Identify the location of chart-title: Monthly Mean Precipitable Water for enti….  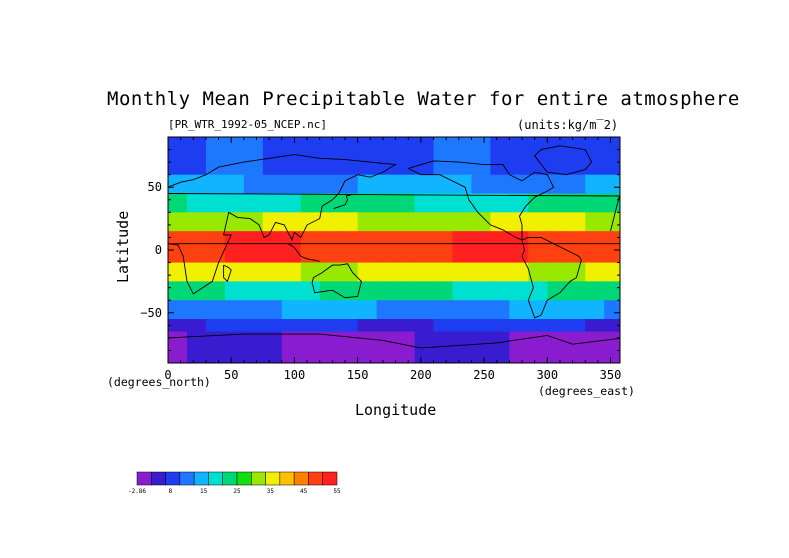
(423, 99).